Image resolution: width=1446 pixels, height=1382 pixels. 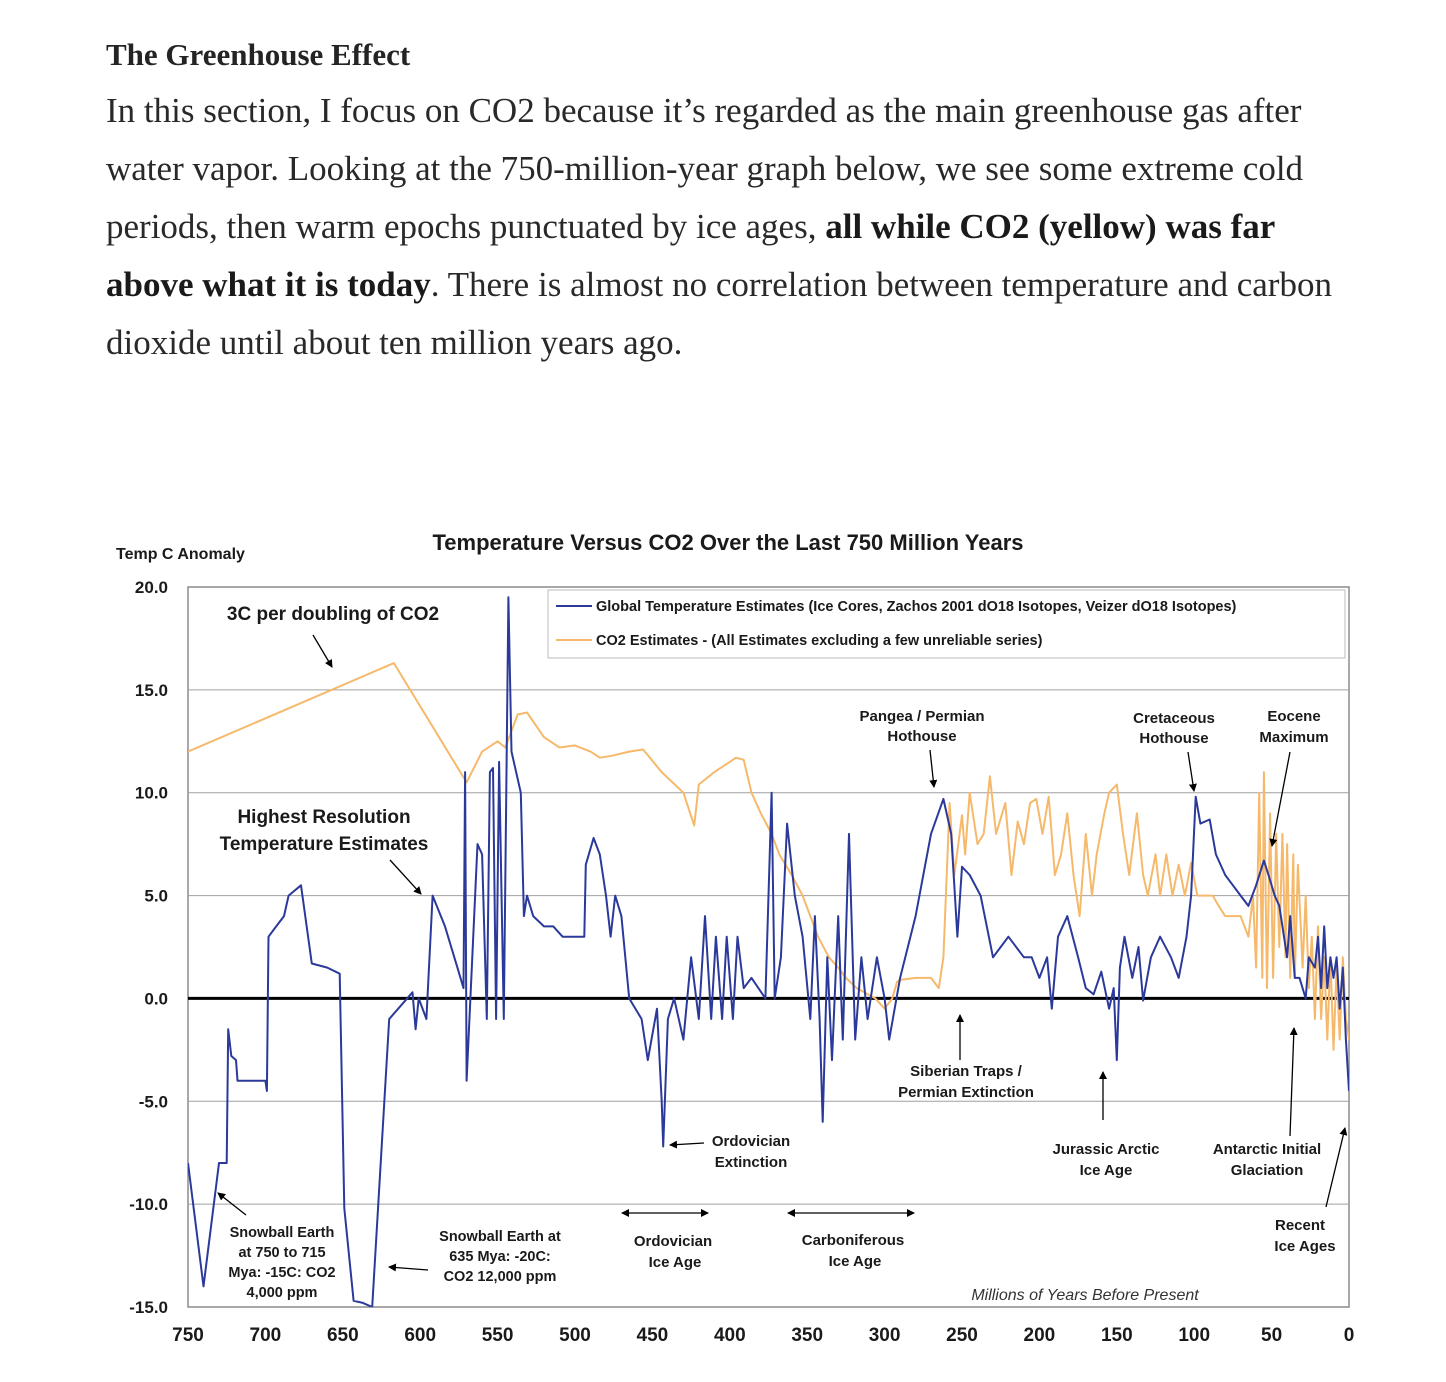 What do you see at coordinates (323, 817) in the screenshot?
I see `annotation-highest-res-1: Highest Resolution` at bounding box center [323, 817].